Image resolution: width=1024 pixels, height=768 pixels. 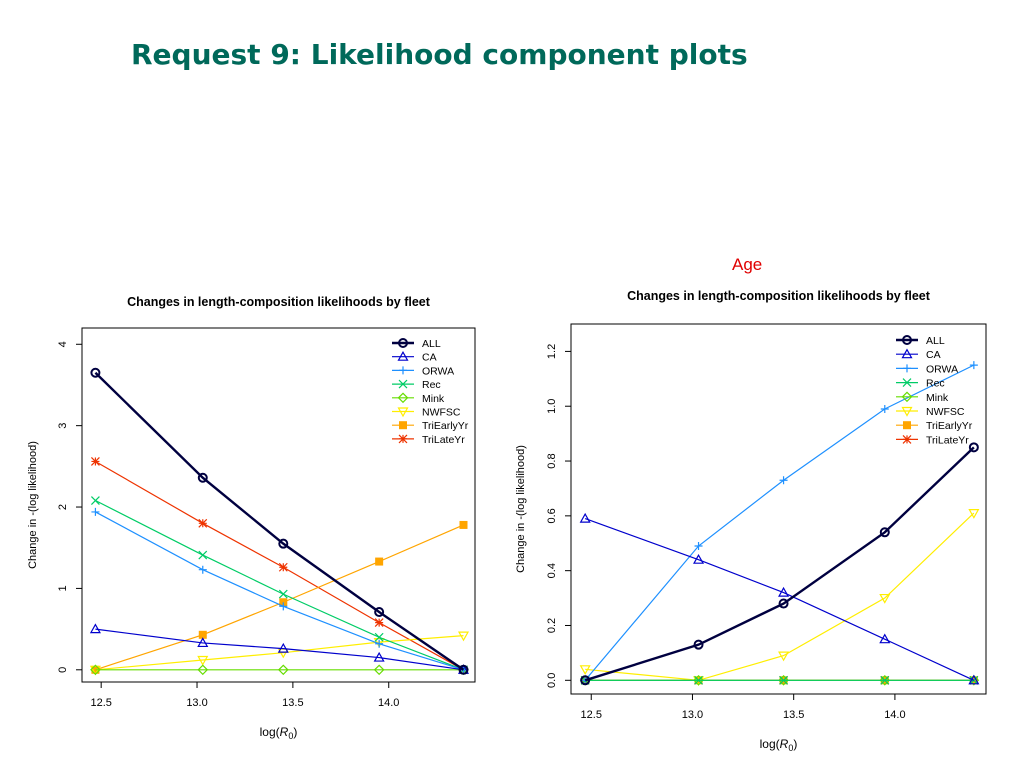 I want to click on y-tick-label: 0, so click(x=63, y=670).